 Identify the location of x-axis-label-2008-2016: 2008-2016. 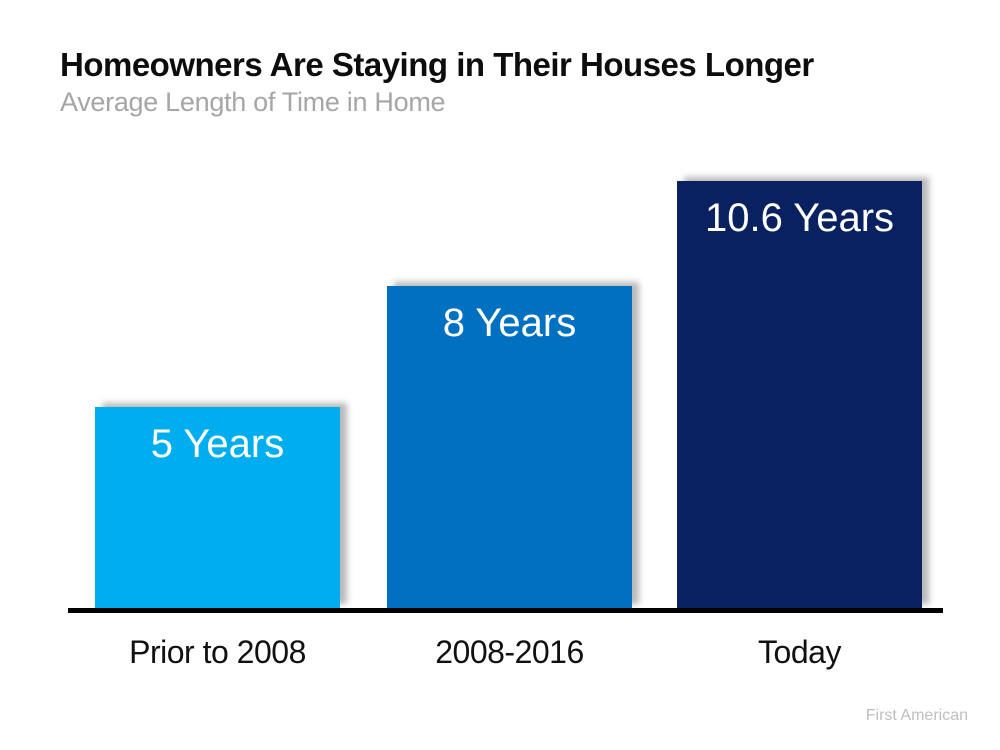
(509, 652).